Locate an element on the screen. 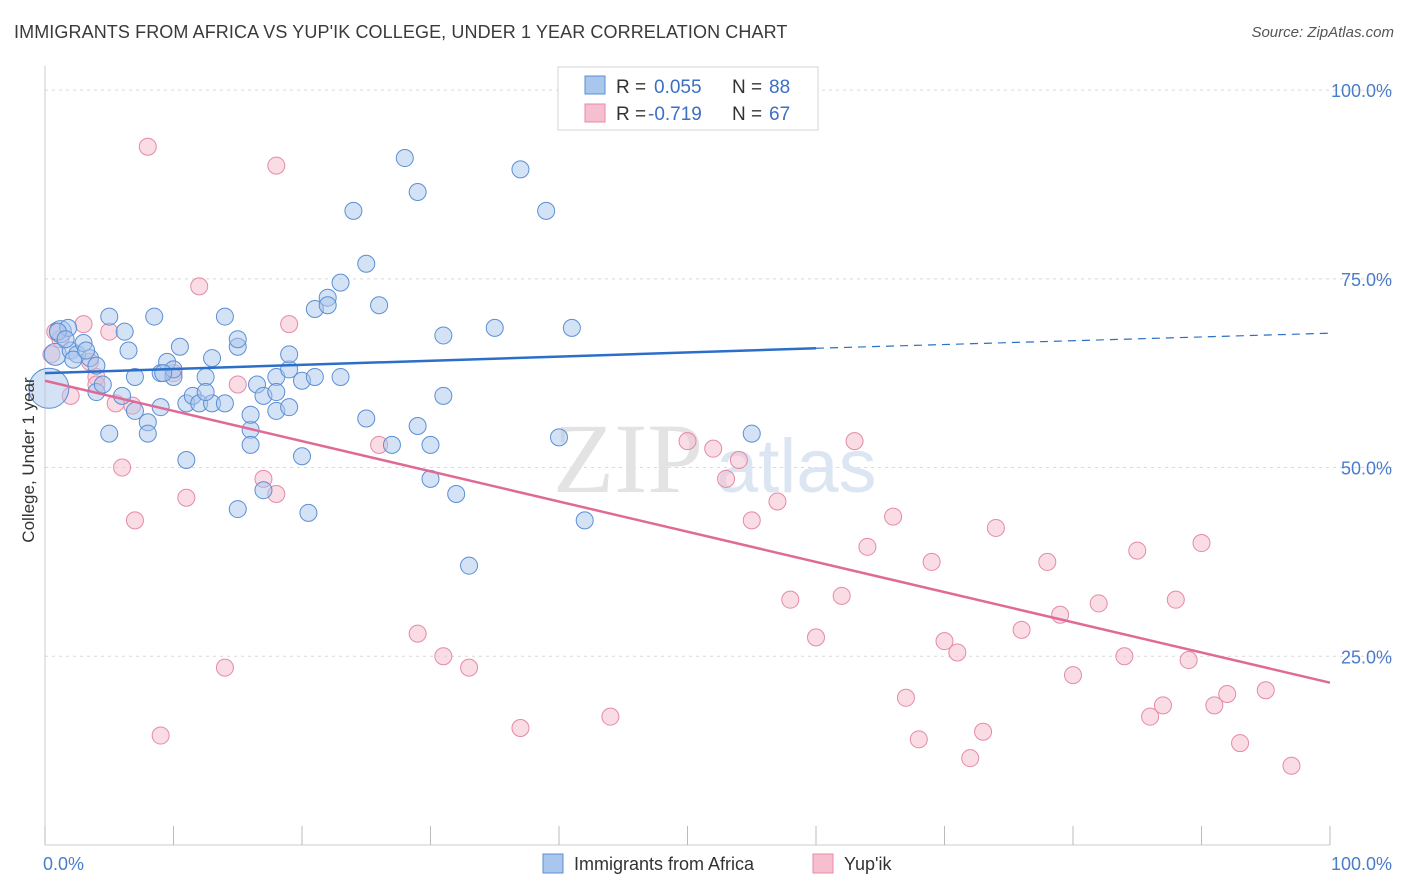 This screenshot has width=1406, height=892. series-label-africa: Immigrants from Africa is located at coordinates (664, 864).